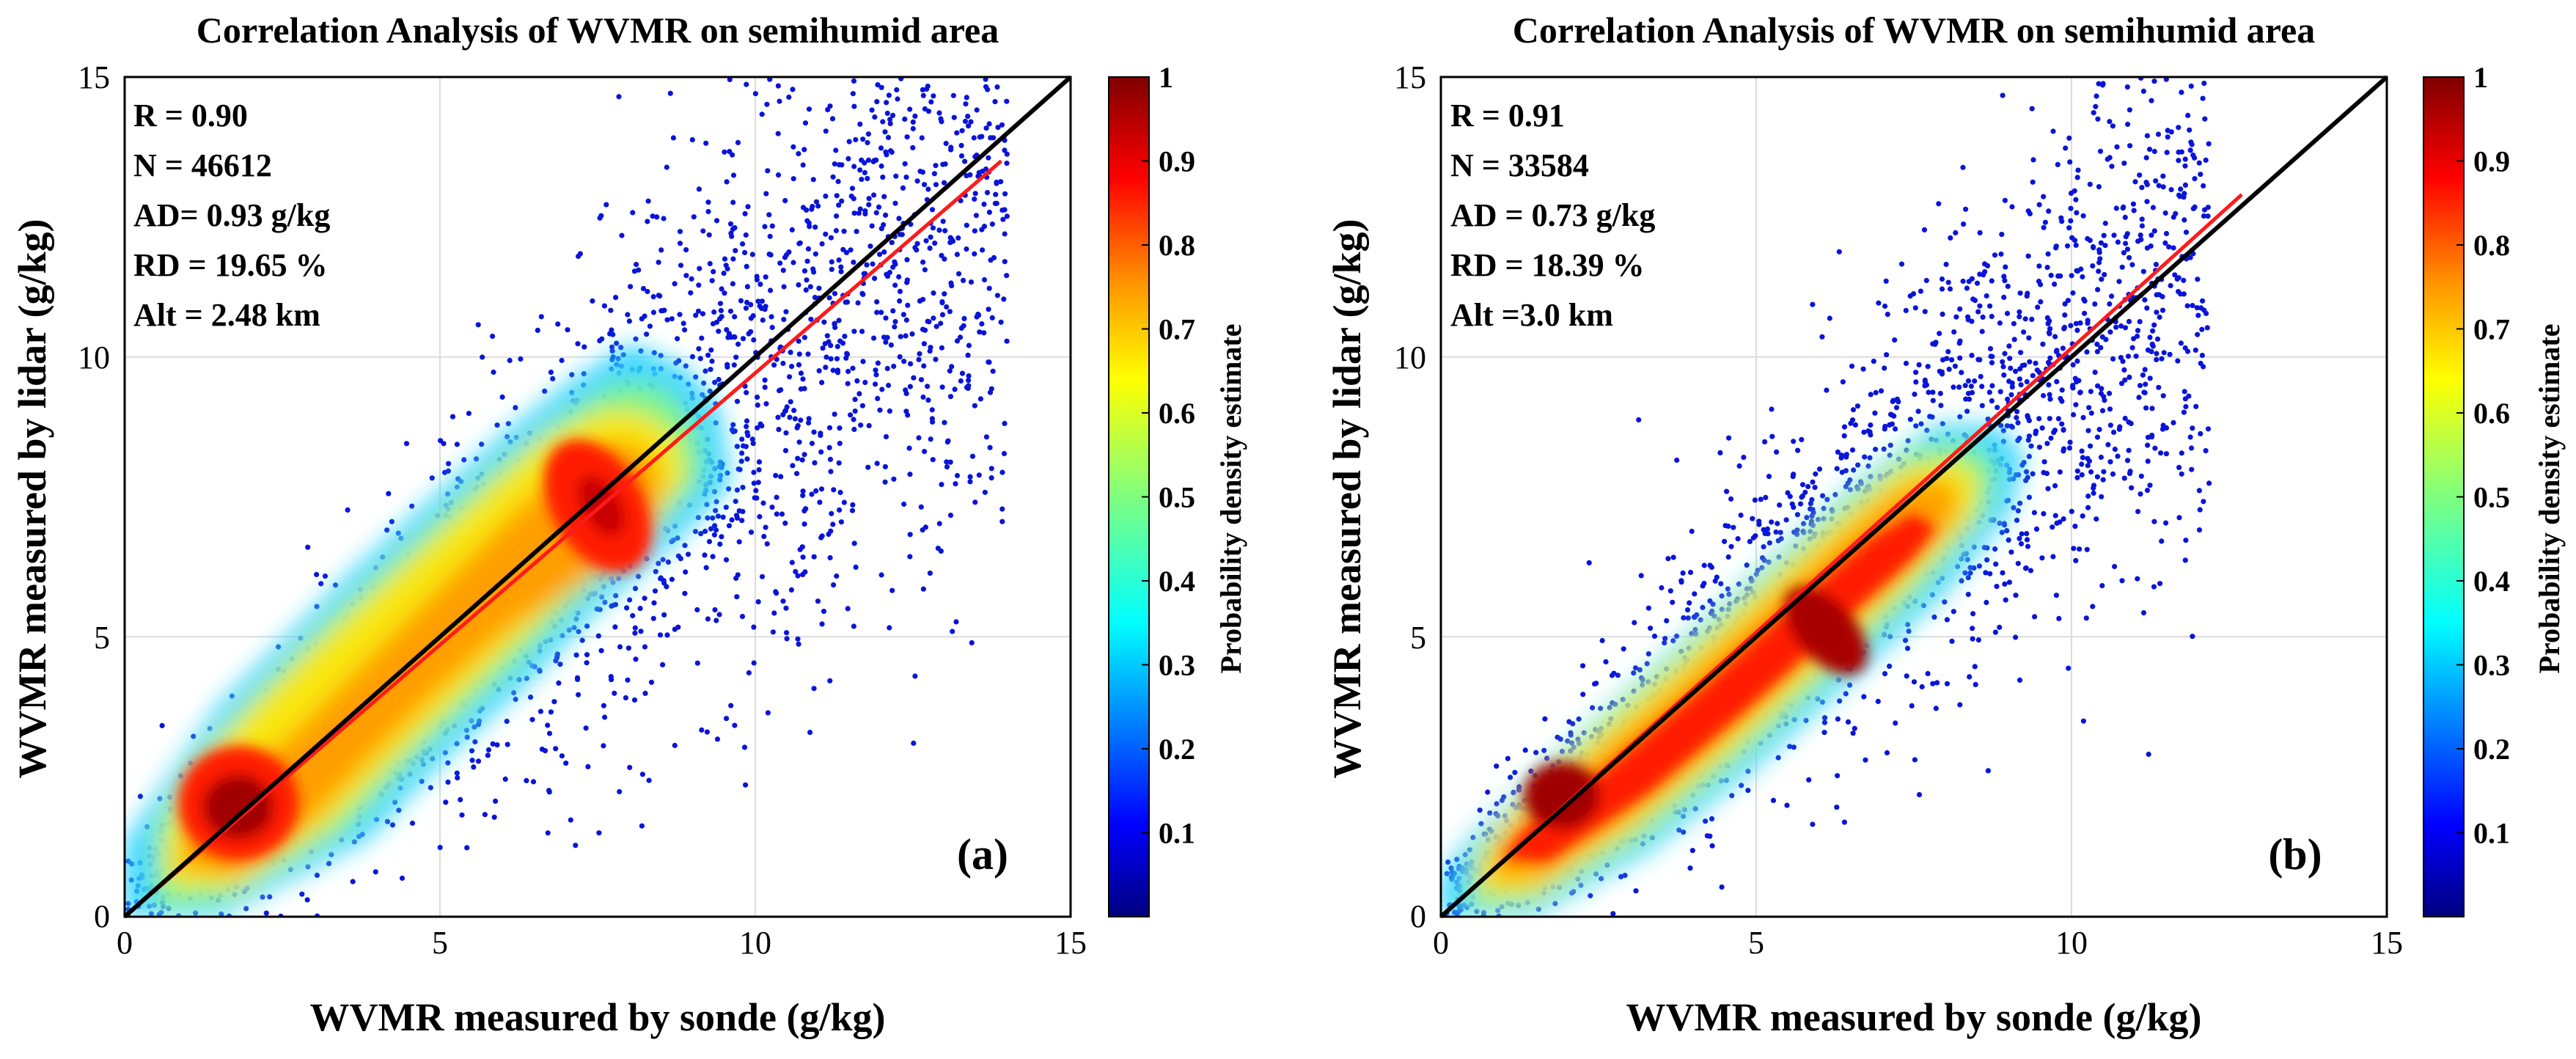 The width and height of the screenshot is (2576, 1059). What do you see at coordinates (2492, 245) in the screenshot?
I see `colorbar-tick-label: 0.8` at bounding box center [2492, 245].